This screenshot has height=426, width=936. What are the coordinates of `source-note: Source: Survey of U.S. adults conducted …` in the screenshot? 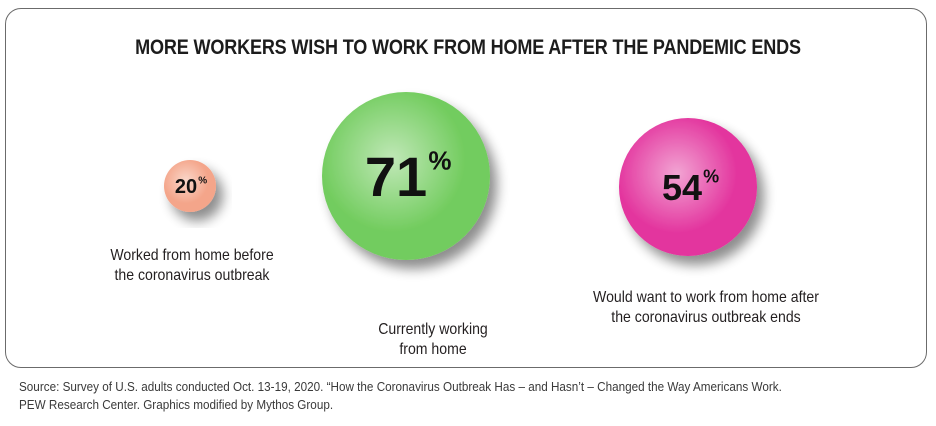 It's located at (400, 395).